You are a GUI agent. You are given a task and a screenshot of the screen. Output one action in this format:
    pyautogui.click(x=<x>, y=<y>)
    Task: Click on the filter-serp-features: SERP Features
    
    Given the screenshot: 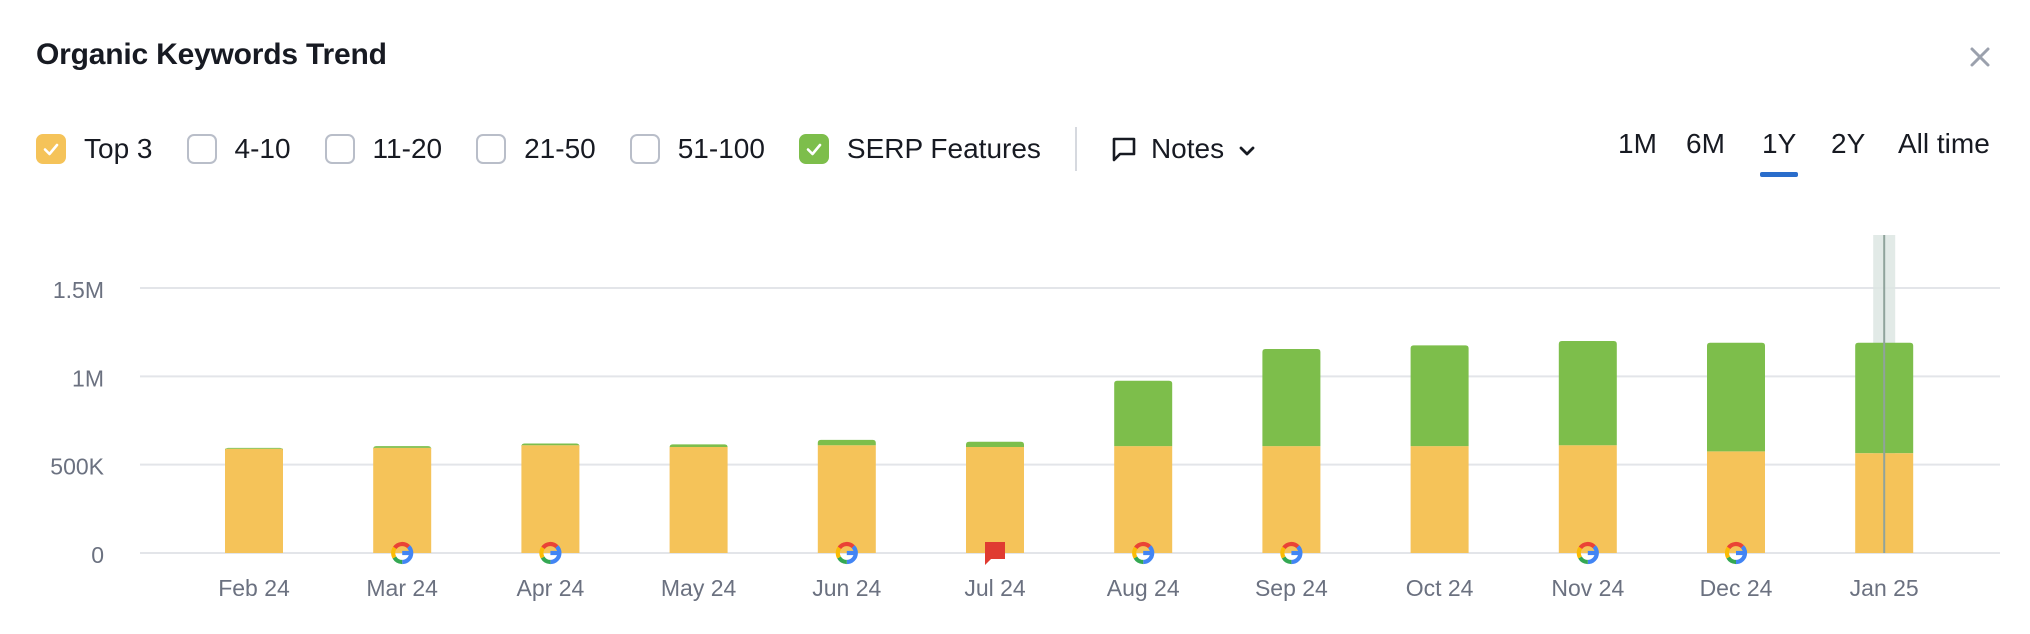 What is the action you would take?
    pyautogui.click(x=919, y=149)
    